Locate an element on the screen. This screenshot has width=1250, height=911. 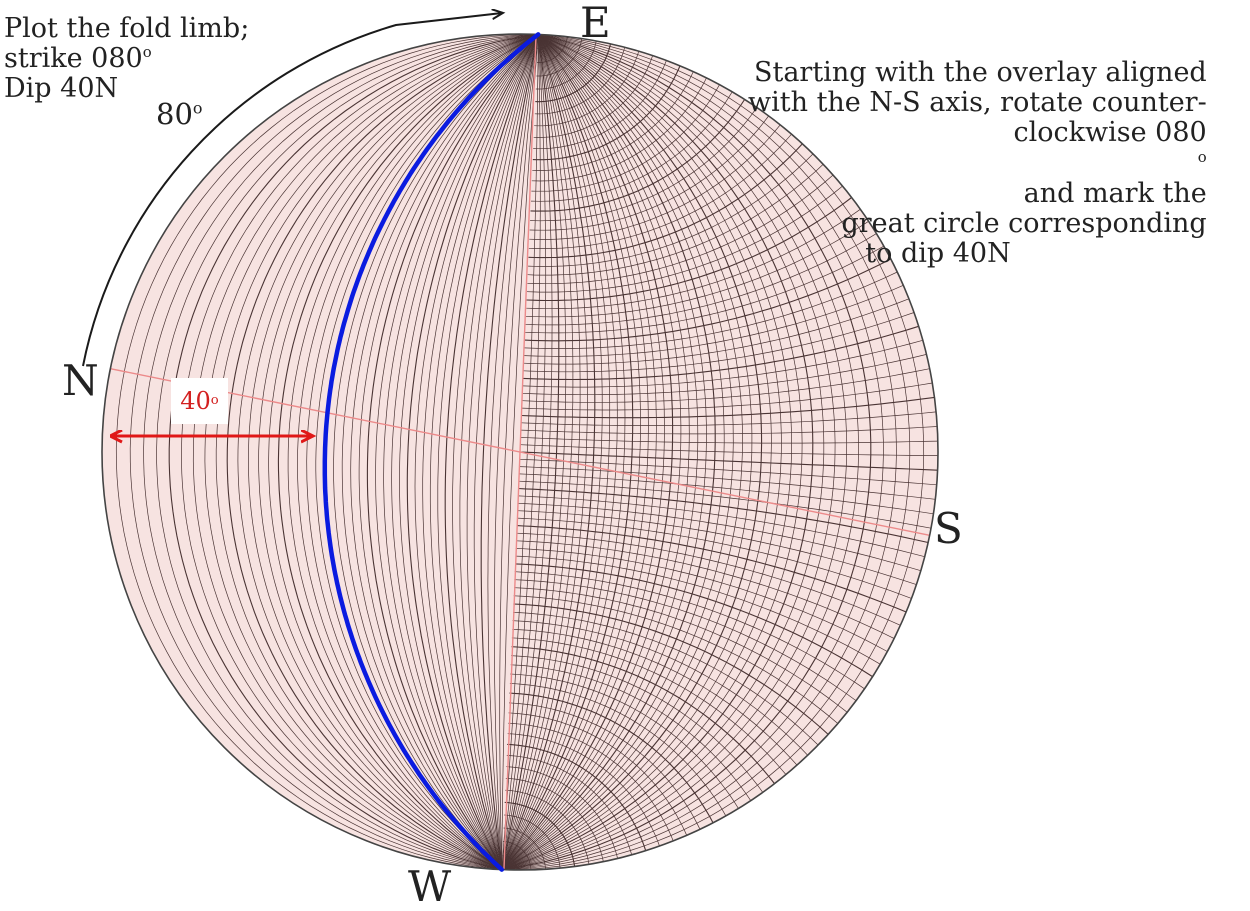
cardinal-label-n: N is located at coordinates (80, 380).